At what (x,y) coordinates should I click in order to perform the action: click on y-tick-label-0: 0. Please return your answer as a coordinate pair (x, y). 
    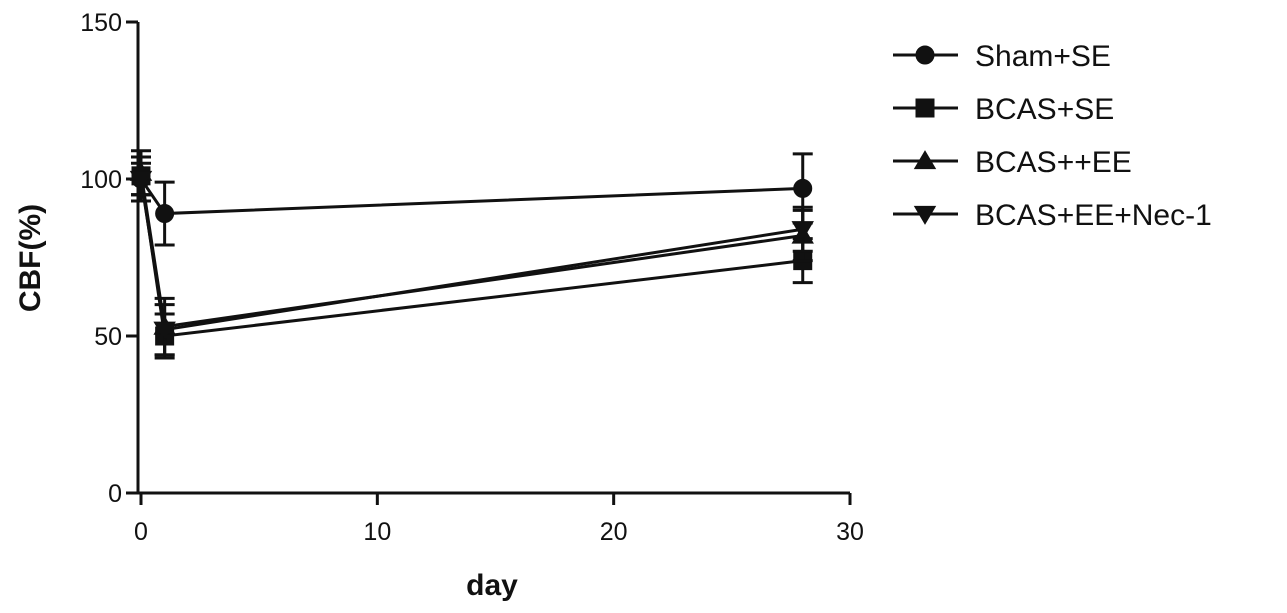
    Looking at the image, I should click on (115, 494).